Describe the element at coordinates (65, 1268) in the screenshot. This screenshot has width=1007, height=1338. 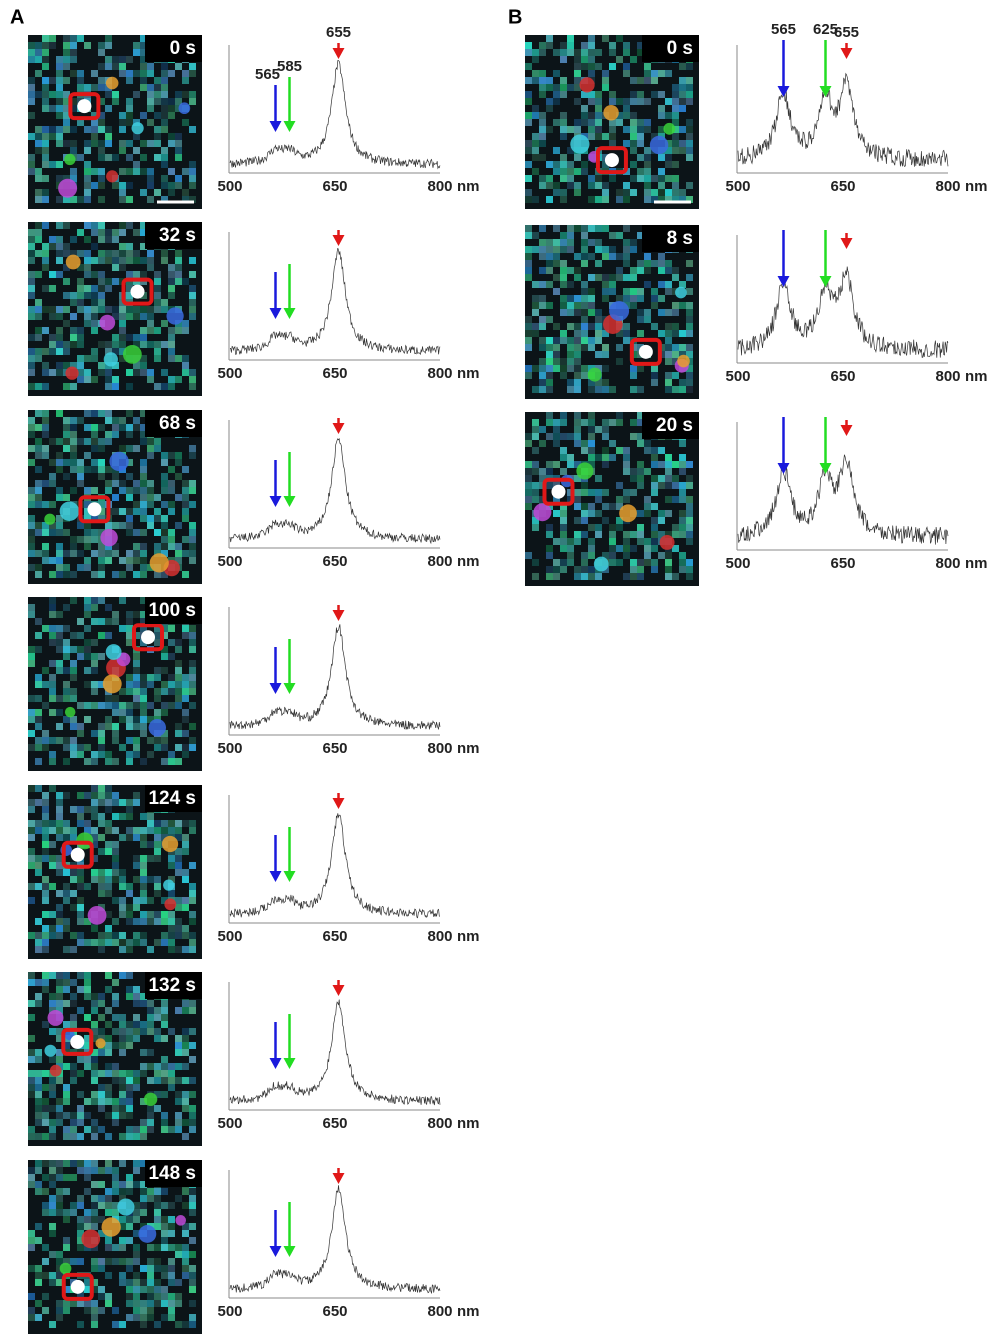
I see `spot` at that location.